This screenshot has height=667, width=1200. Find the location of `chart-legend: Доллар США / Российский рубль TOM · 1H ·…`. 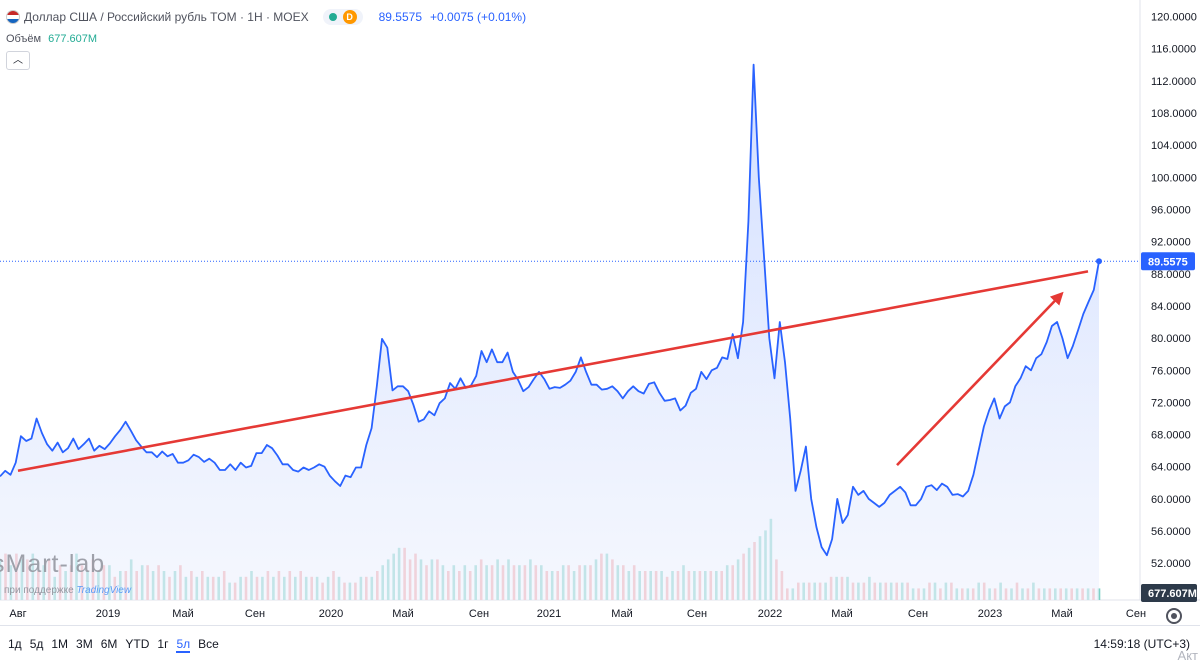

chart-legend: Доллар США / Российский рубль TOM · 1H ·… is located at coordinates (570, 35).